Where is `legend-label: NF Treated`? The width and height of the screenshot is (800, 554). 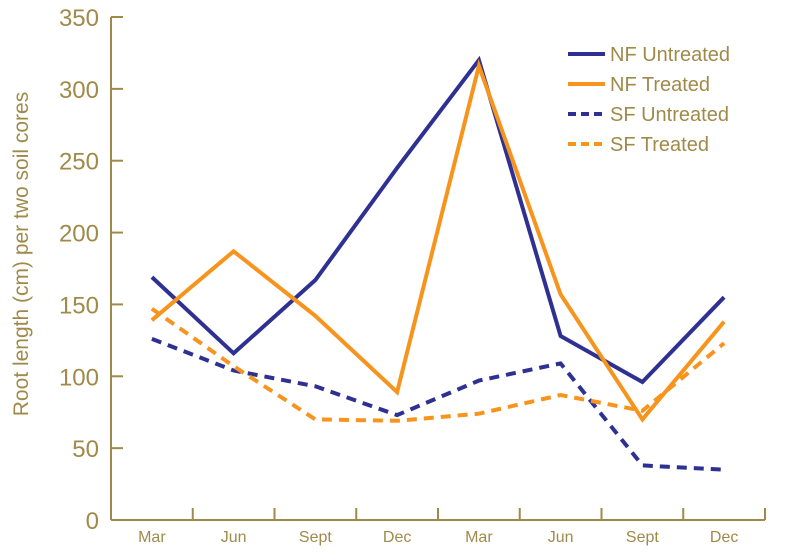
legend-label: NF Treated is located at coordinates (660, 85).